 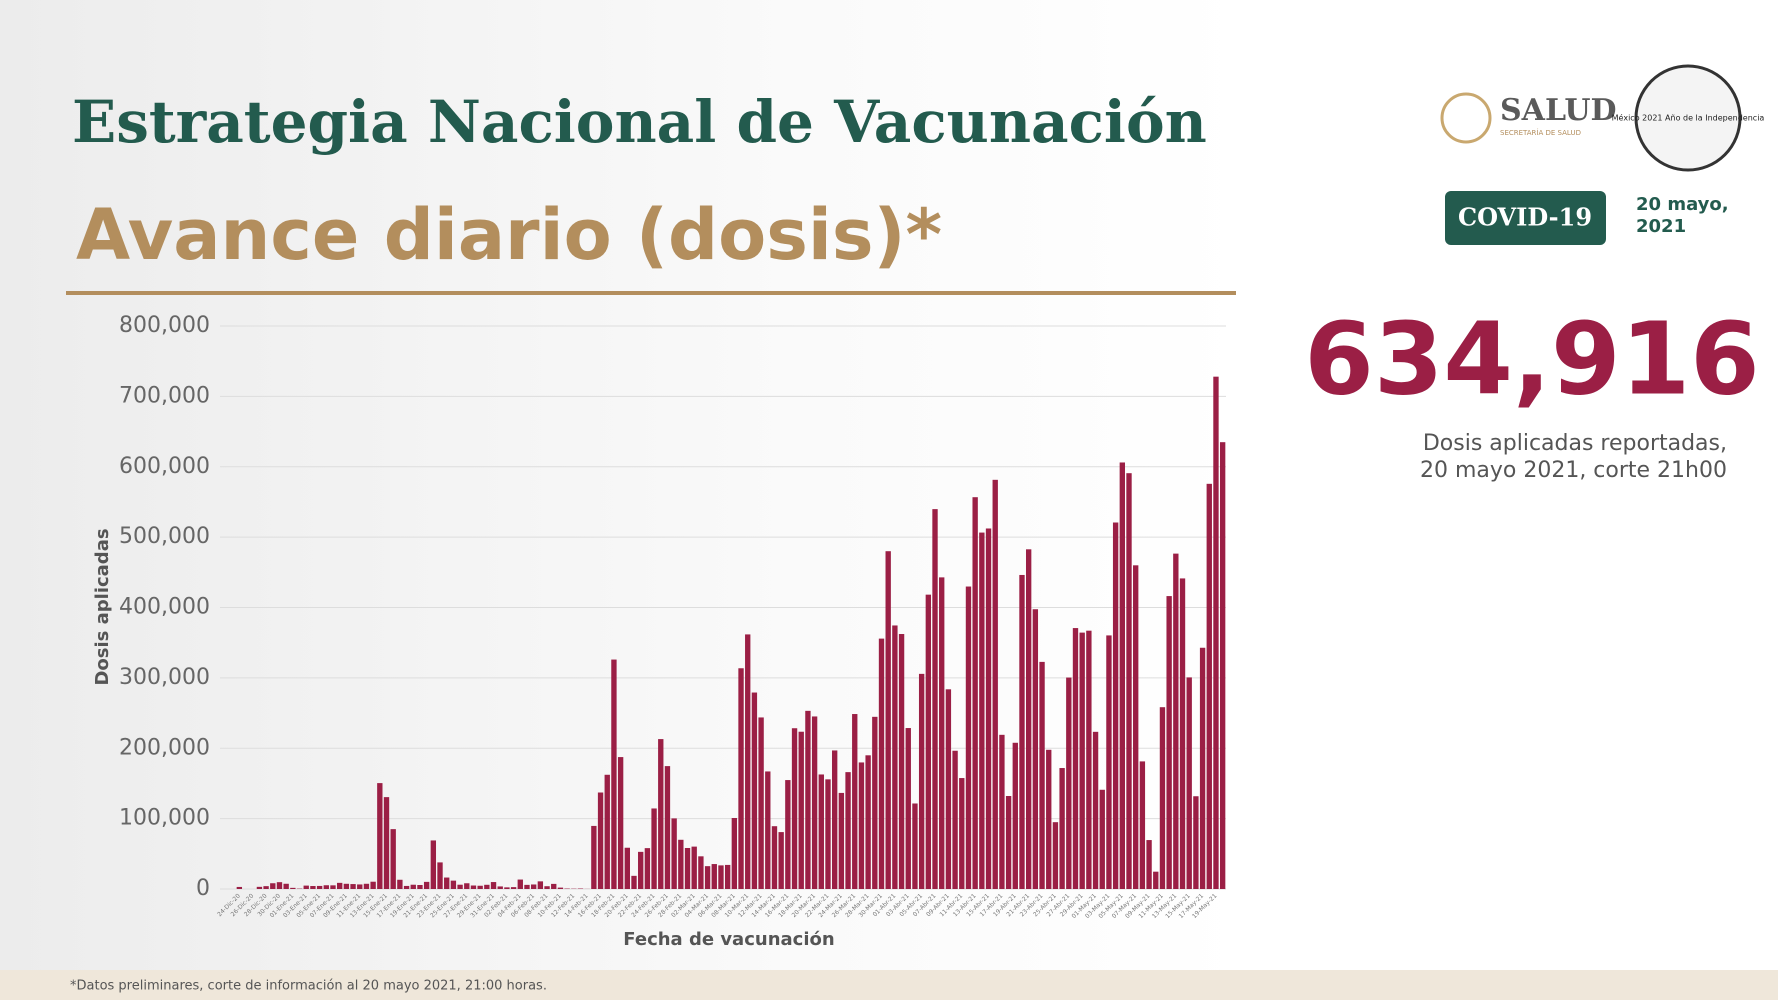 I want to click on covid-badge, so click(x=1525, y=218).